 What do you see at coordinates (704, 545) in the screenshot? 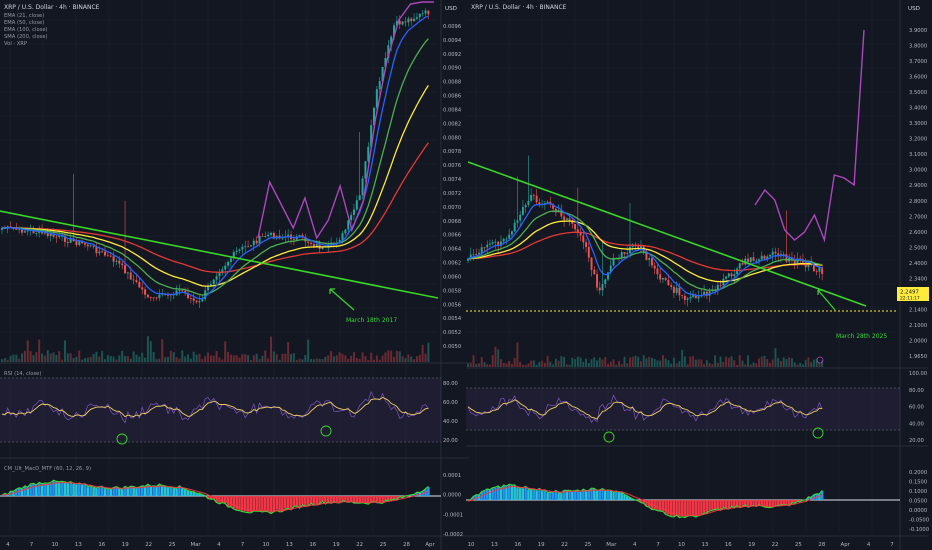
I see `date-tick-label: 13` at bounding box center [704, 545].